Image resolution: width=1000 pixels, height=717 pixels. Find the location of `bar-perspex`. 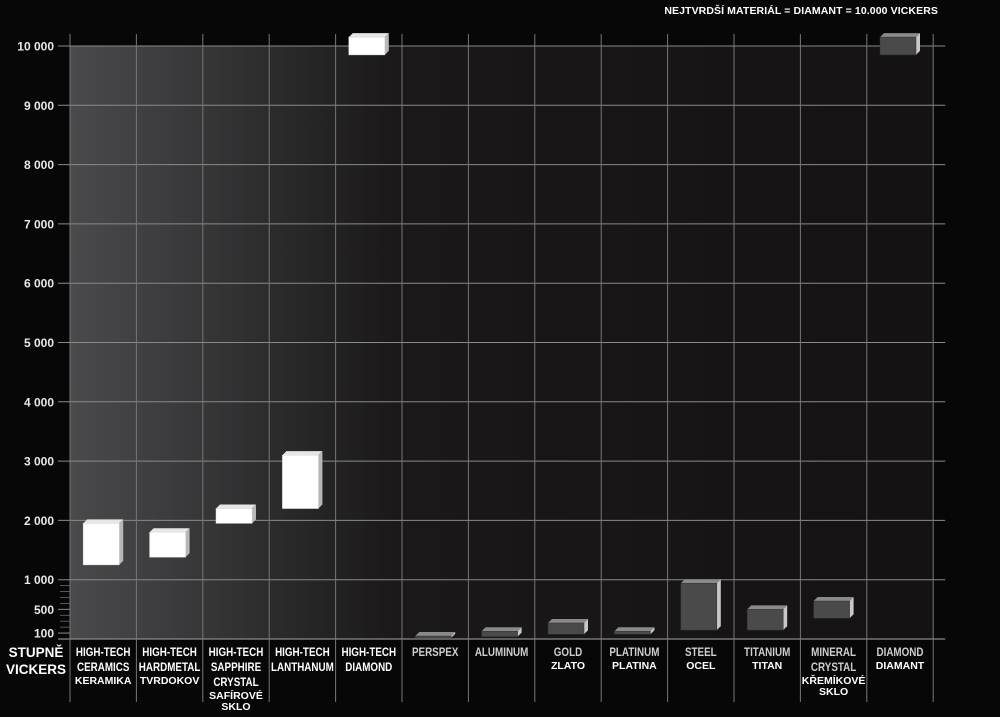

bar-perspex is located at coordinates (433, 637).